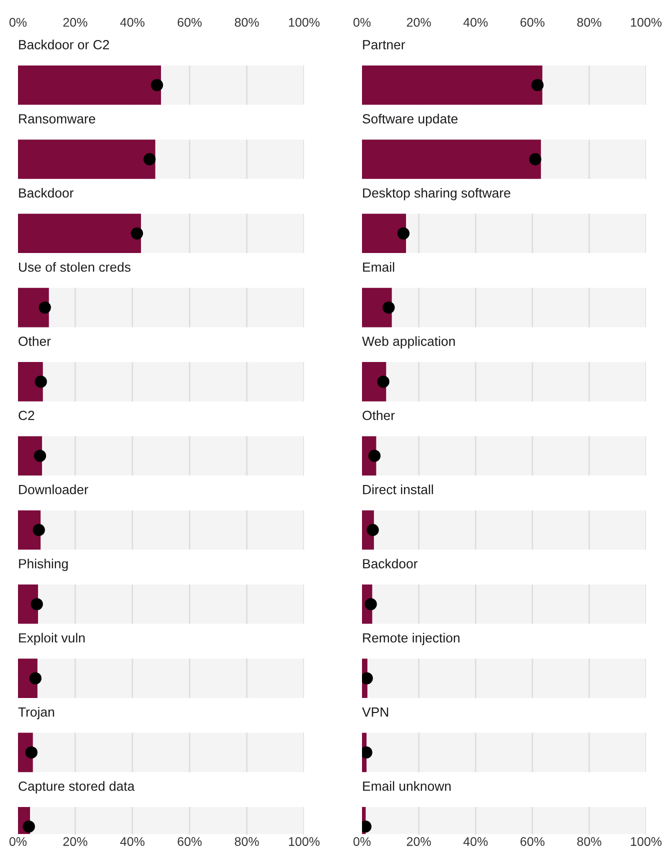  I want to click on y-tick-label: Phishing, so click(43, 565).